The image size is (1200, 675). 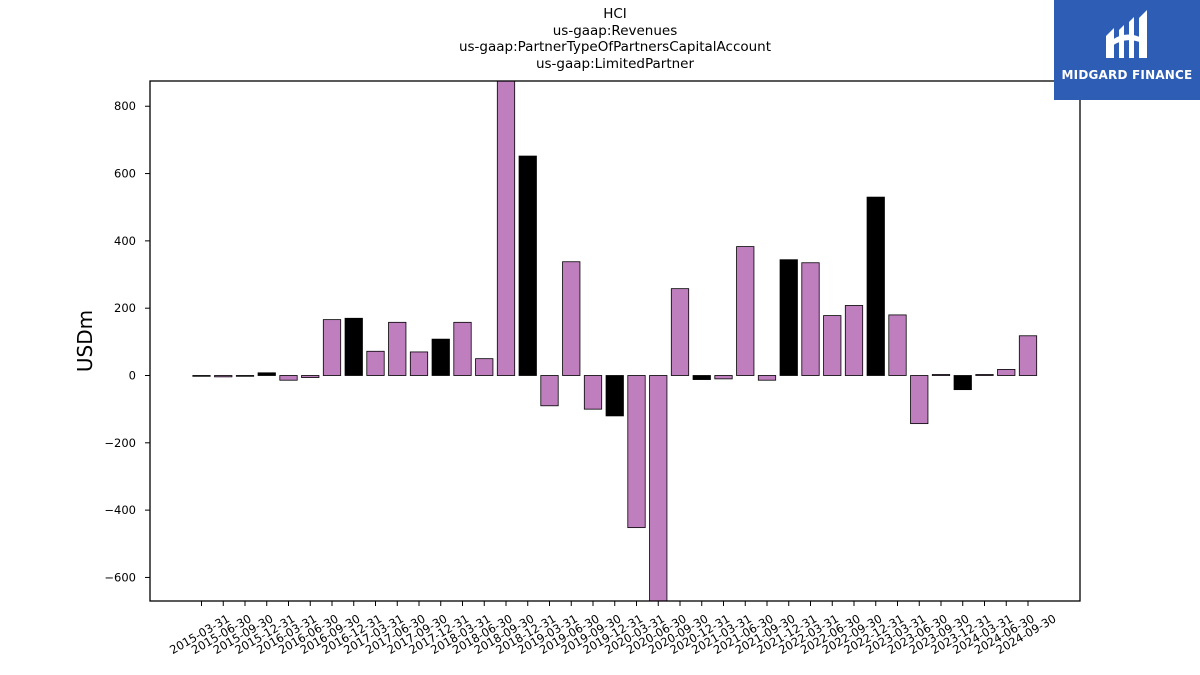 I want to click on y-tick-label: −400, so click(x=120, y=510).